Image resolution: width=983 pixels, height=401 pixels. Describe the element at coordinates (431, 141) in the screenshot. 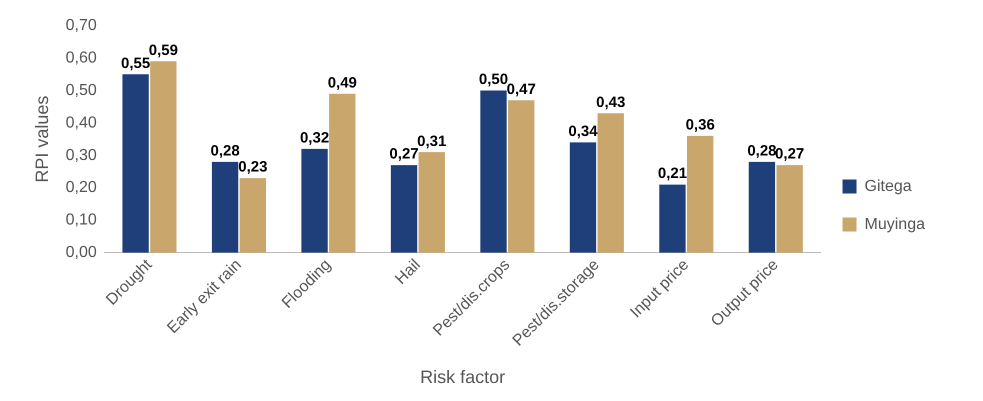

I see `data-label: 0,31` at that location.